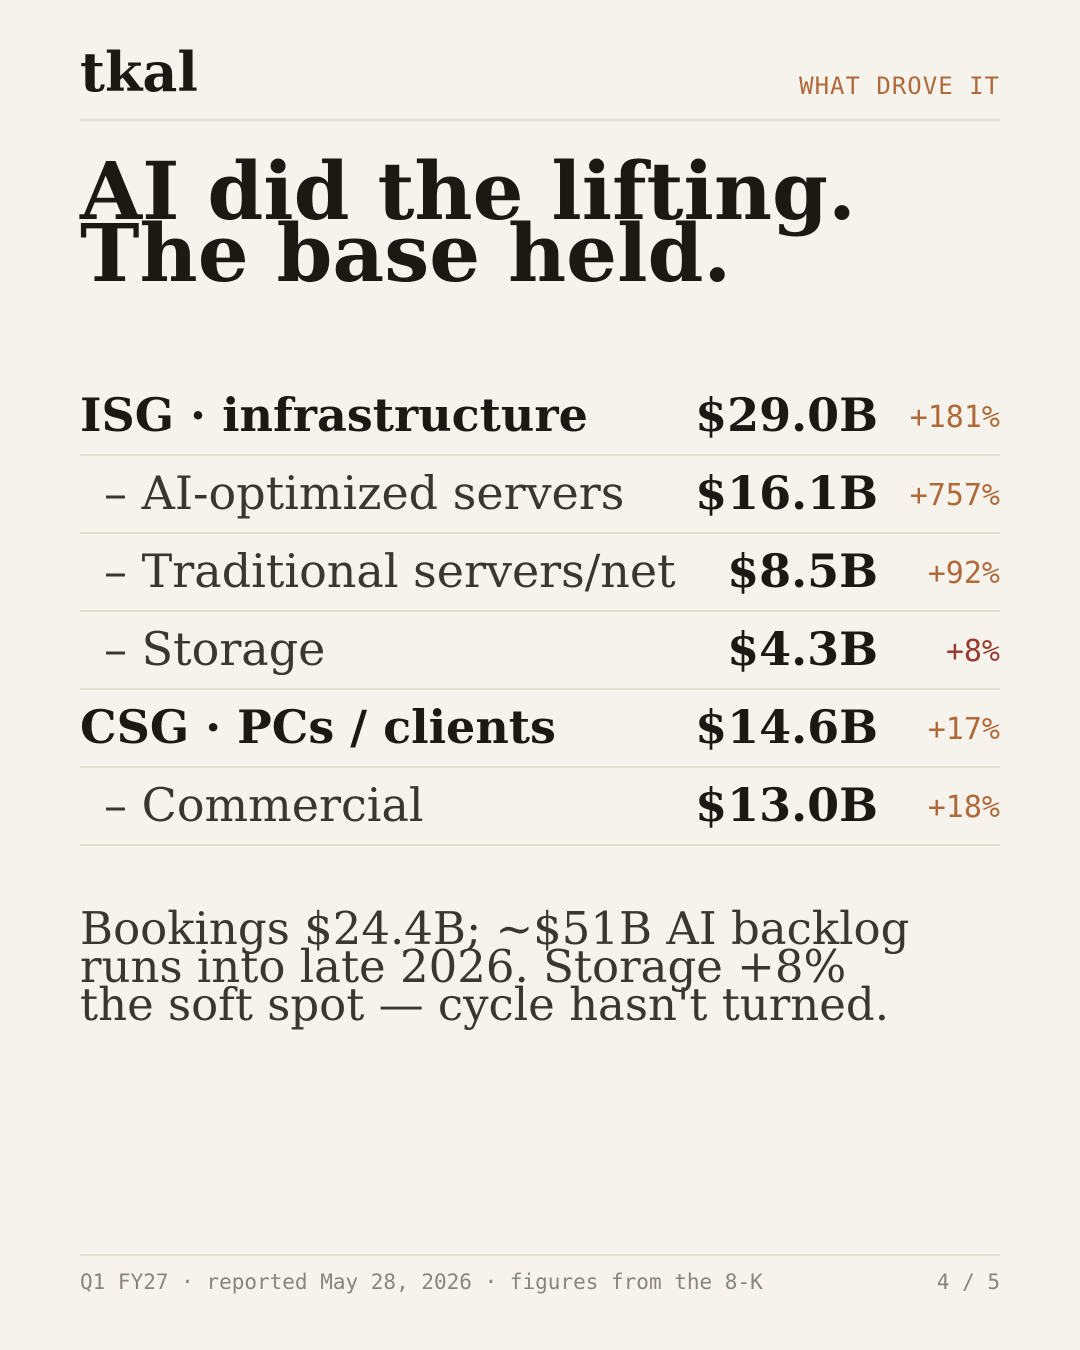 The height and width of the screenshot is (1350, 1080). Describe the element at coordinates (264, 805) in the screenshot. I see `row-label: – Commercial` at that location.